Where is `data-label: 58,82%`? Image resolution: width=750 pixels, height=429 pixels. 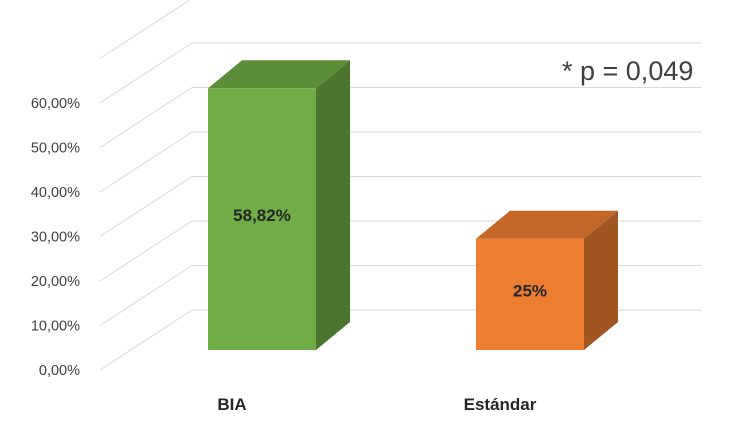
data-label: 58,82% is located at coordinates (262, 215).